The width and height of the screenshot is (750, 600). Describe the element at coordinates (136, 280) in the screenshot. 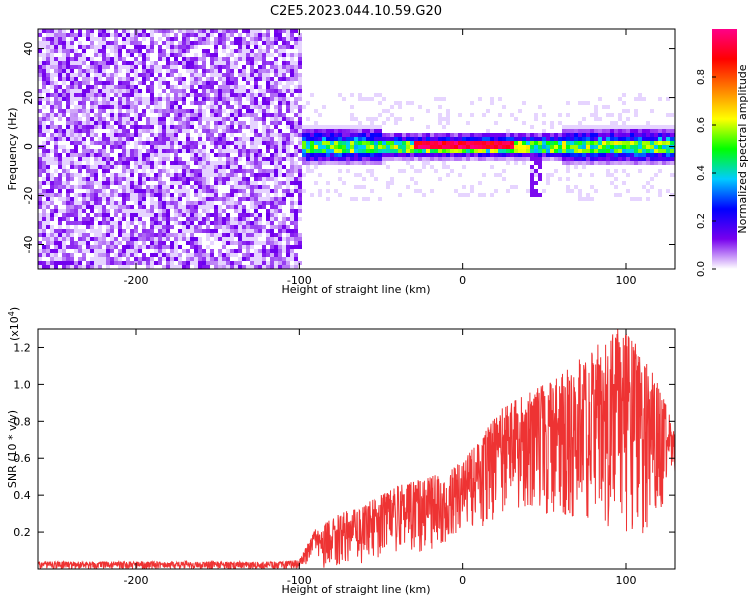

I see `x-tick-label: -200` at that location.